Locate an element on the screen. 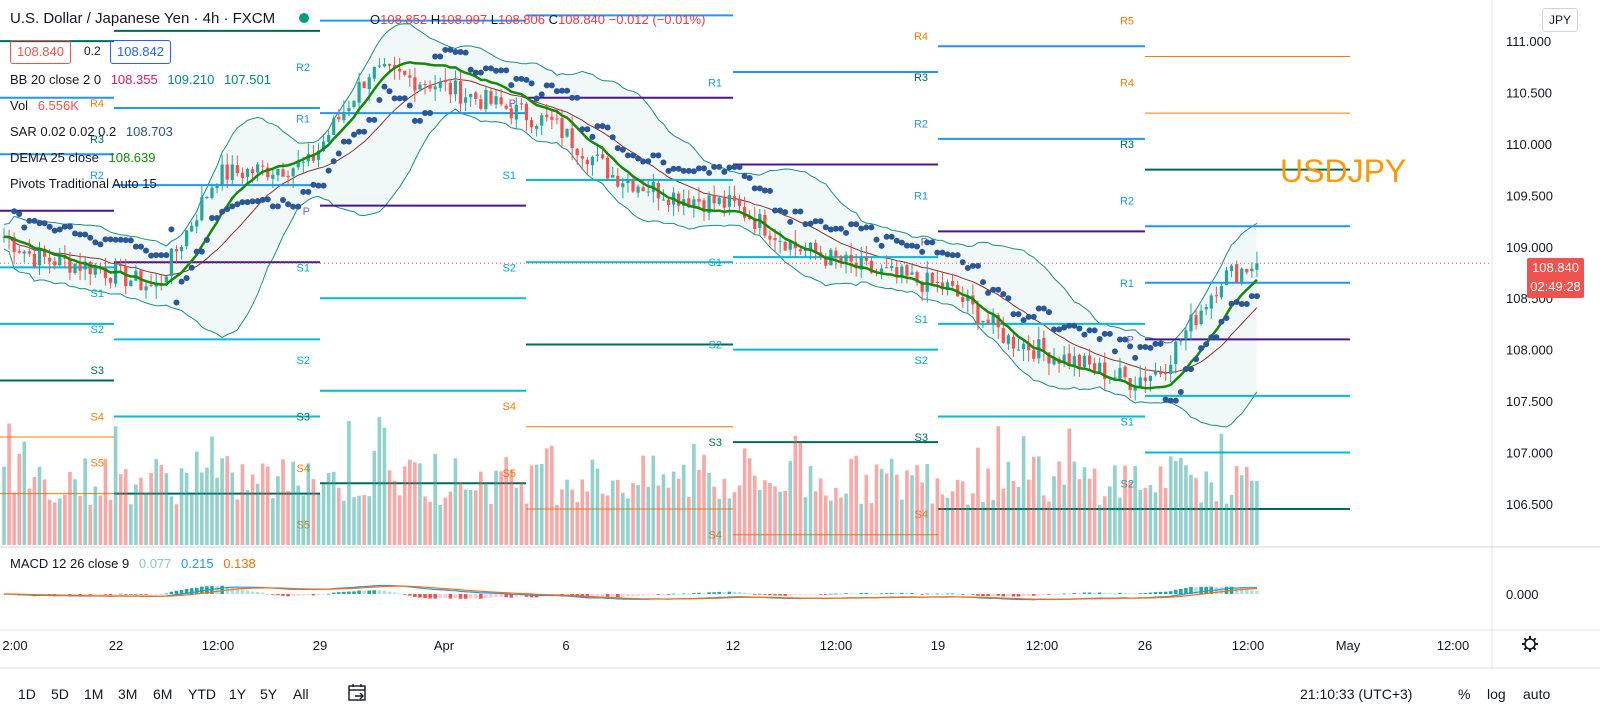 The height and width of the screenshot is (720, 1600). bb-legend: BB 20 close 2 0 108.355 109.210 107.501 is located at coordinates (140, 79).